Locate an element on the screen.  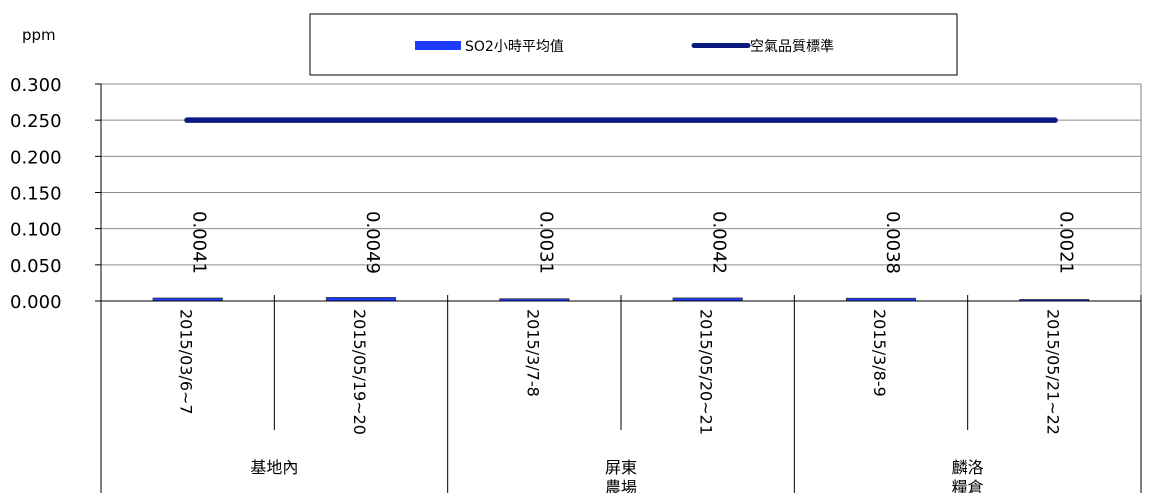
x-tick-label: 2015/05/19~20 is located at coordinates (359, 372).